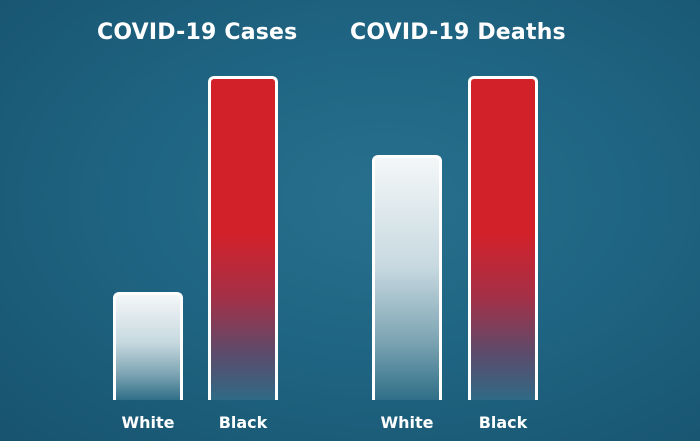  Describe the element at coordinates (243, 422) in the screenshot. I see `tick-label-cases-black: Black` at that location.